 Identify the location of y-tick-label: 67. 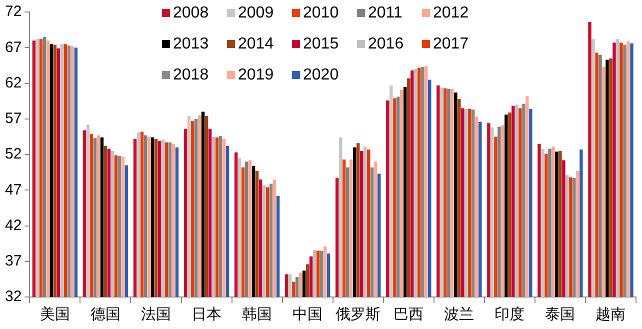
(13, 47).